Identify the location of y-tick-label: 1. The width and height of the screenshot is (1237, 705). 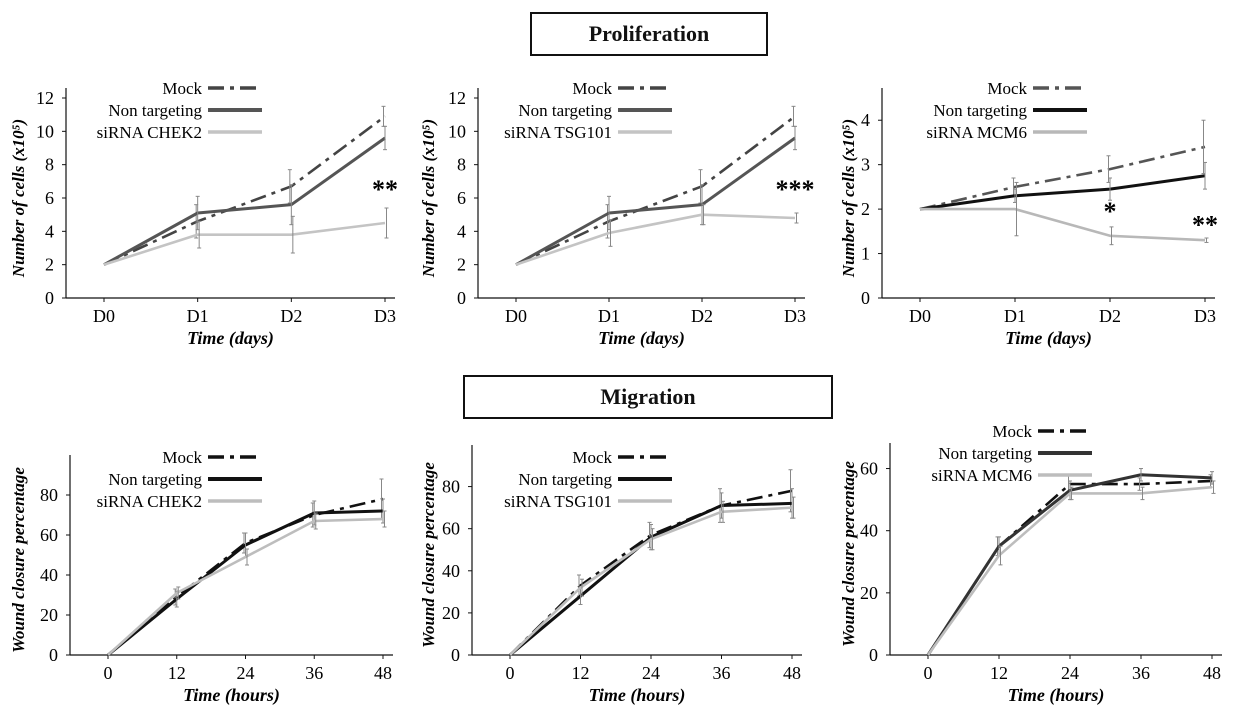
(865, 254).